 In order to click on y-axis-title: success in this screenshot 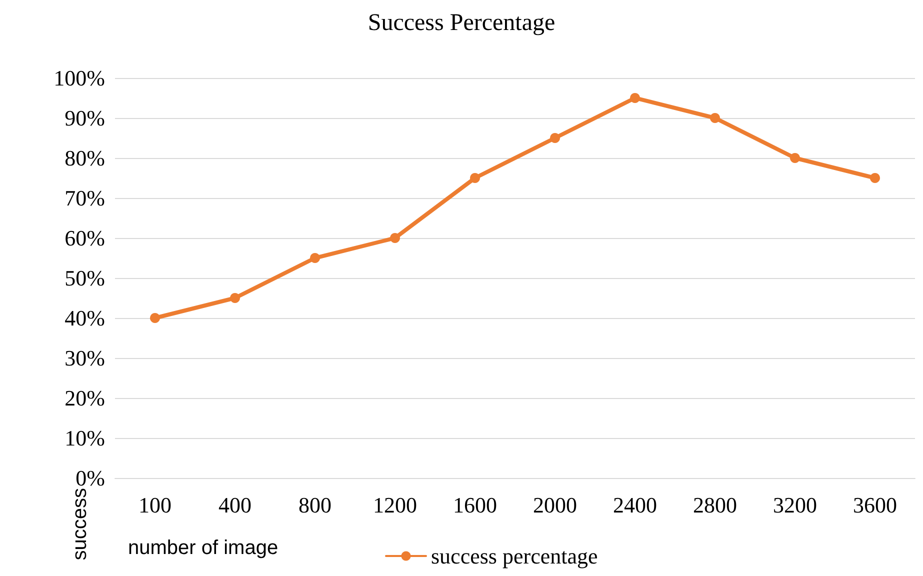, I will do `click(80, 524)`.